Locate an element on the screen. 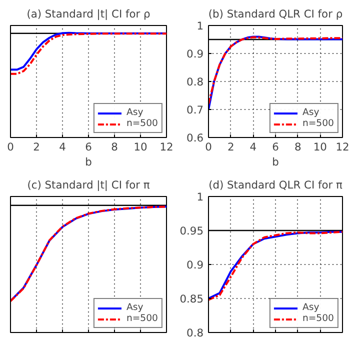 This screenshot has width=353, height=342. y-tick-label: 0.7 is located at coordinates (195, 110).